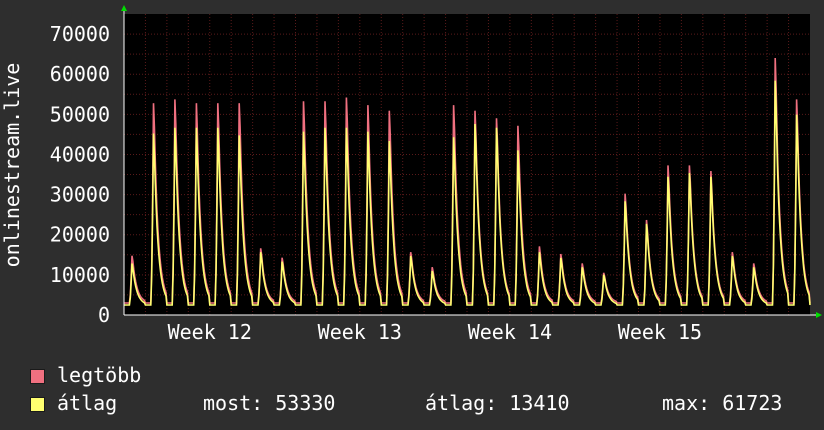 The width and height of the screenshot is (824, 430). I want to click on y-tick-label: 0, so click(104, 315).